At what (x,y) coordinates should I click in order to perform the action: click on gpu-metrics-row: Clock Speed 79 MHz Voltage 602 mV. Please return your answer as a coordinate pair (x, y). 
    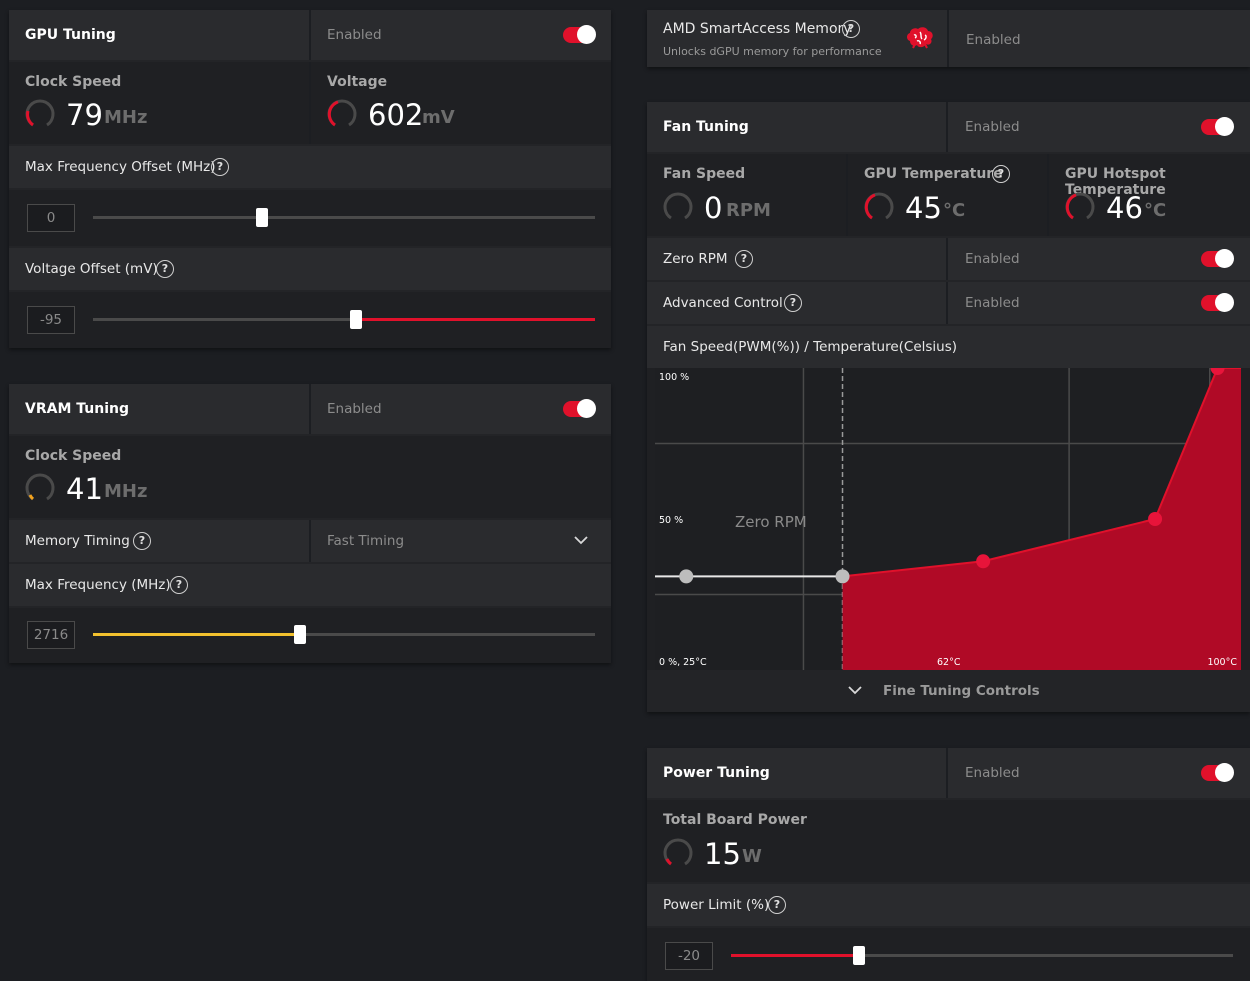
    Looking at the image, I should click on (310, 103).